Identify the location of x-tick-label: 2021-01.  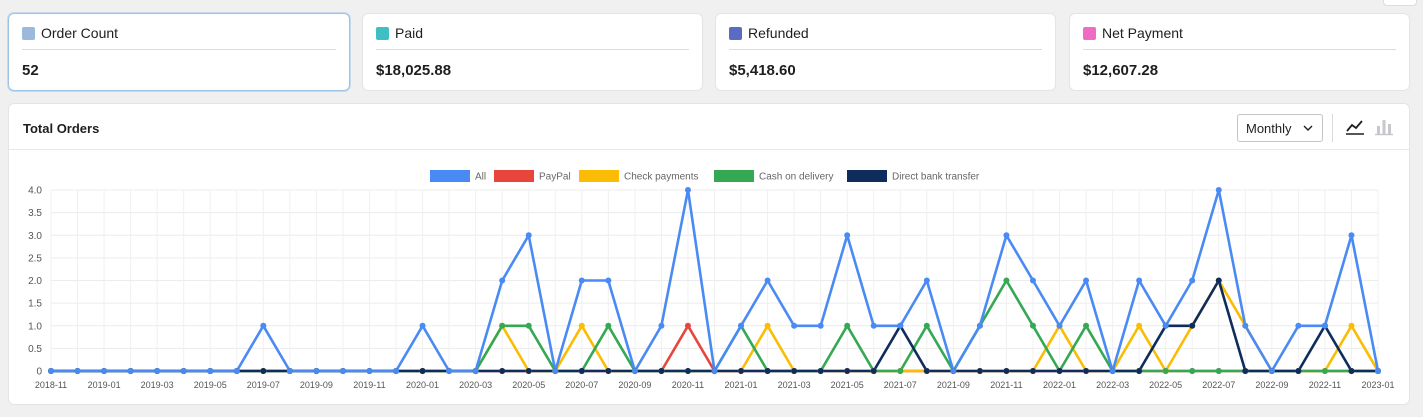
(741, 385).